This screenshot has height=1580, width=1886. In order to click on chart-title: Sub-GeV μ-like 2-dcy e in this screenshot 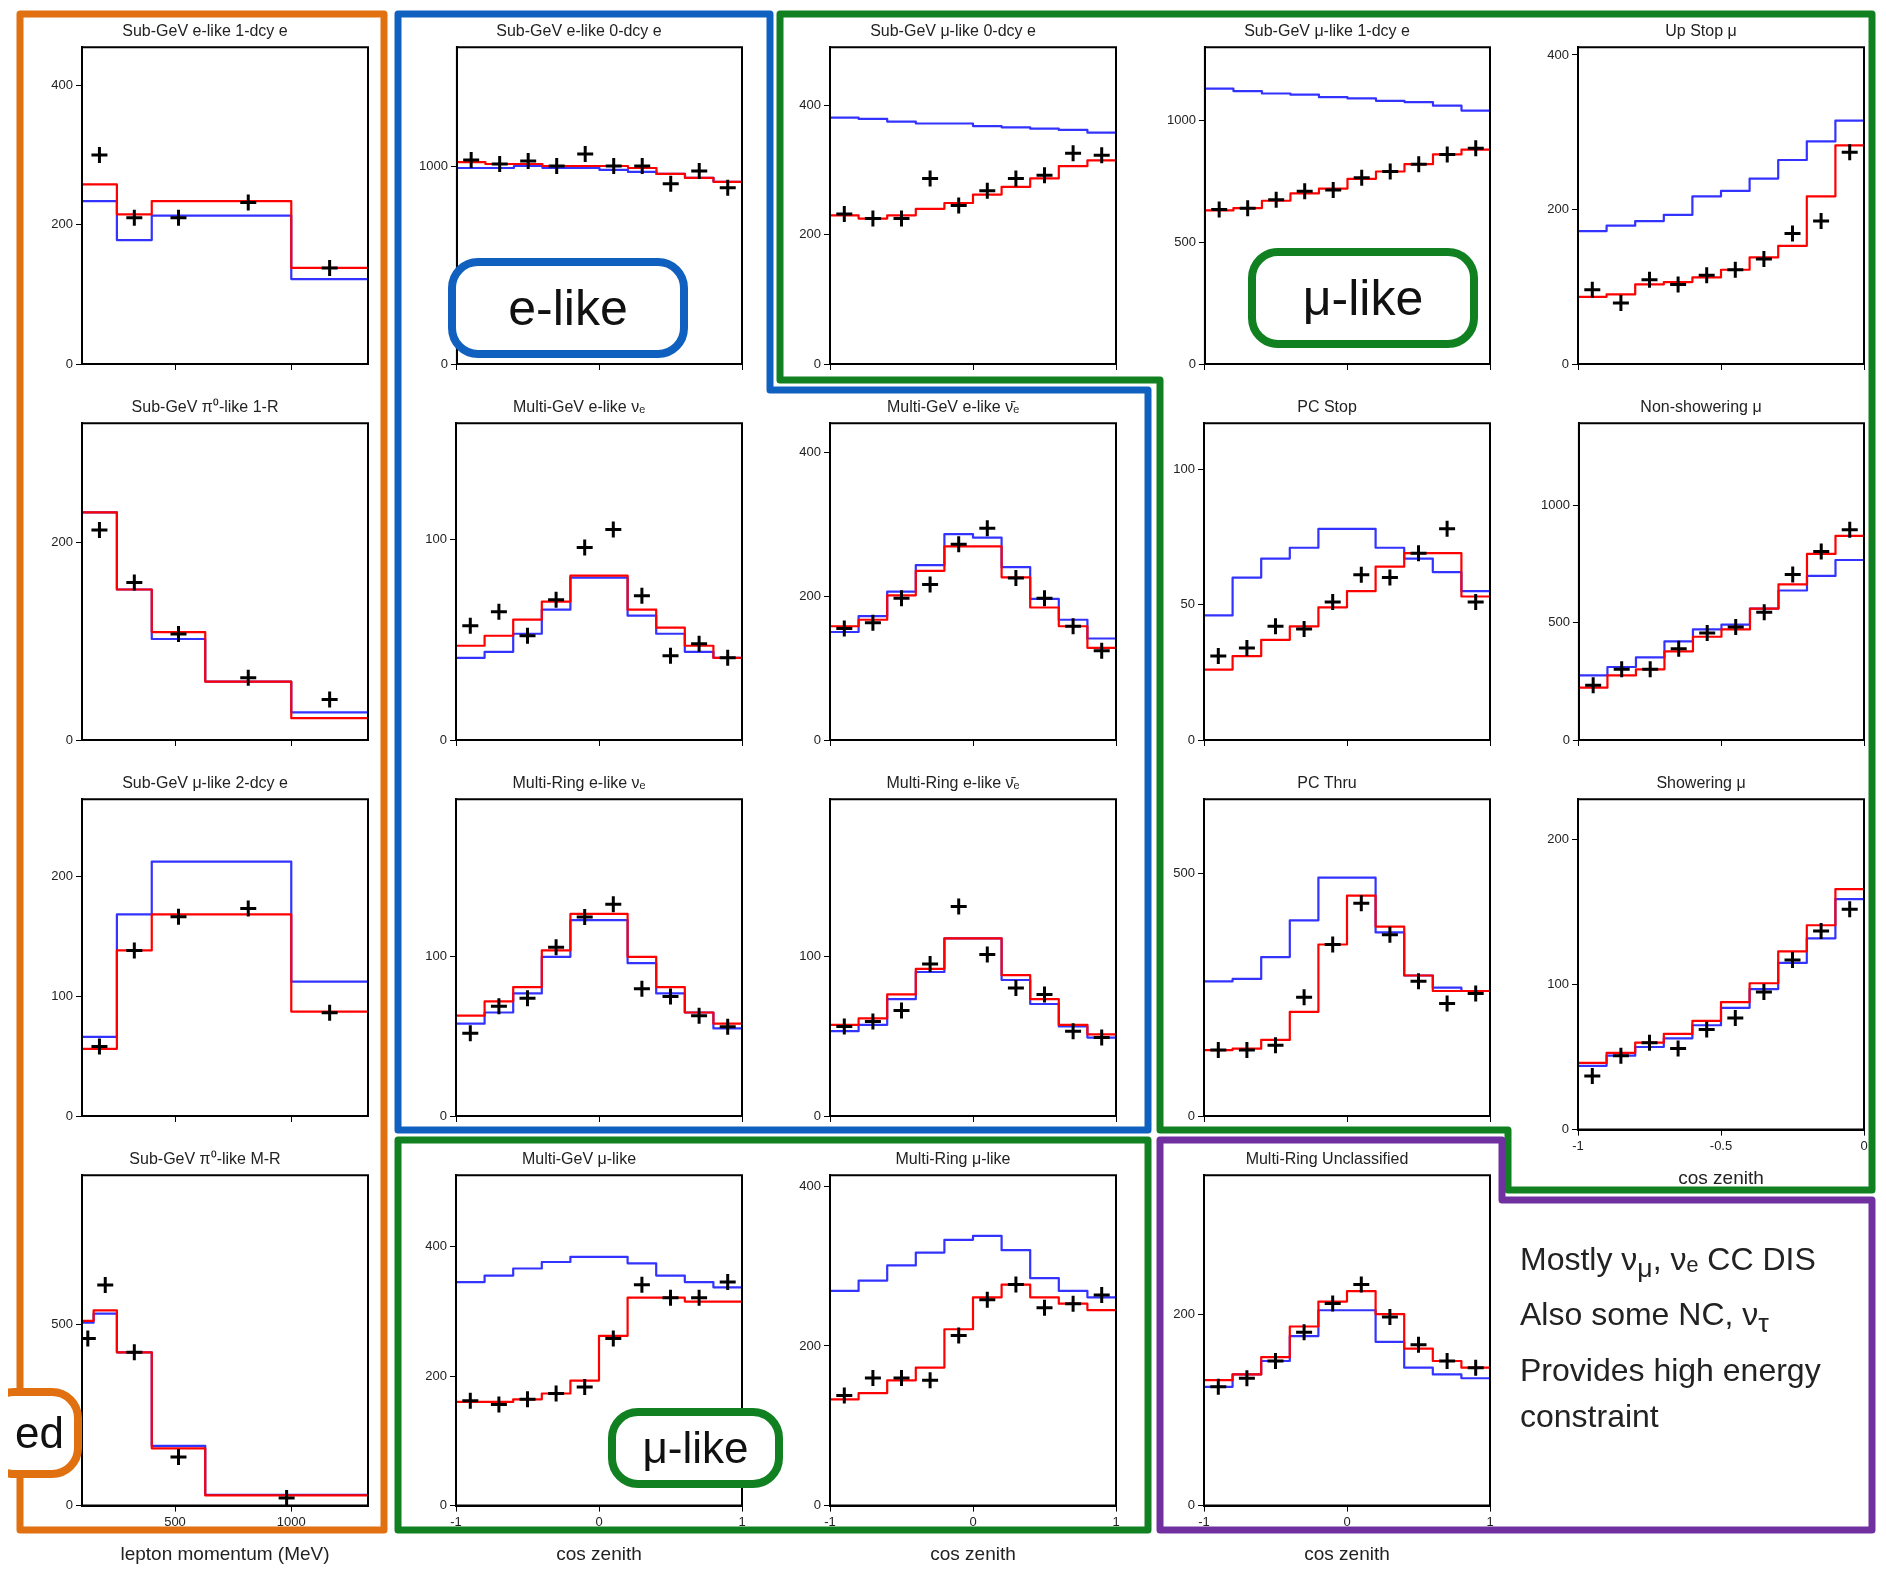, I will do `click(205, 783)`.